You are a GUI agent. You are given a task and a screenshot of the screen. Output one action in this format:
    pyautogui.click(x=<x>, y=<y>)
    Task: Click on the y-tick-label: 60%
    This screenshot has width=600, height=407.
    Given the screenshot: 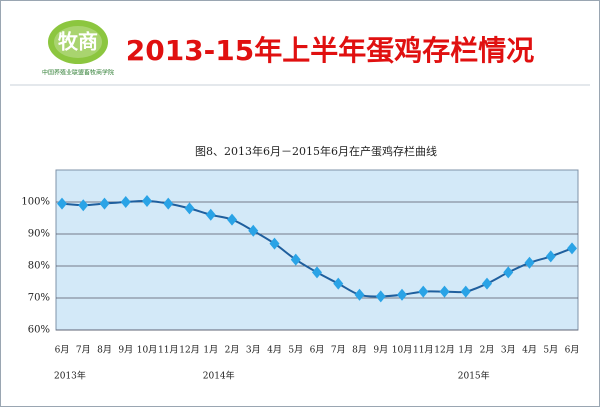 What is the action you would take?
    pyautogui.click(x=39, y=330)
    